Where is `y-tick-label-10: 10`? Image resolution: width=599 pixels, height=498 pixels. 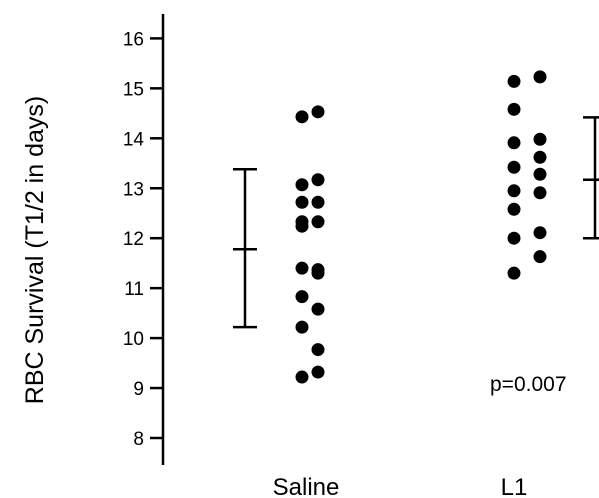
y-tick-label-10: 10 is located at coordinates (133, 339).